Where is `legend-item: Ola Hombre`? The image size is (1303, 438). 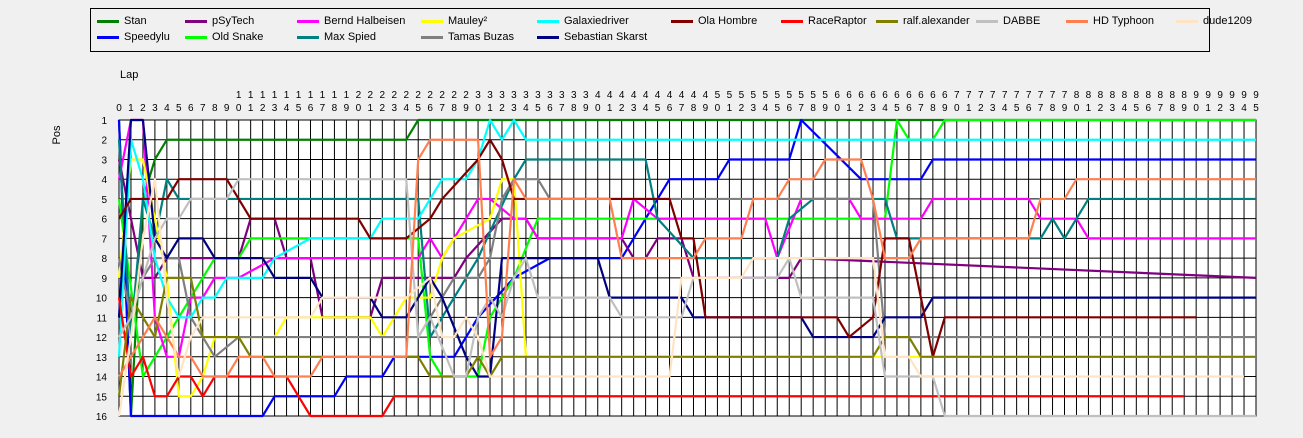 legend-item: Ola Hombre is located at coordinates (714, 21).